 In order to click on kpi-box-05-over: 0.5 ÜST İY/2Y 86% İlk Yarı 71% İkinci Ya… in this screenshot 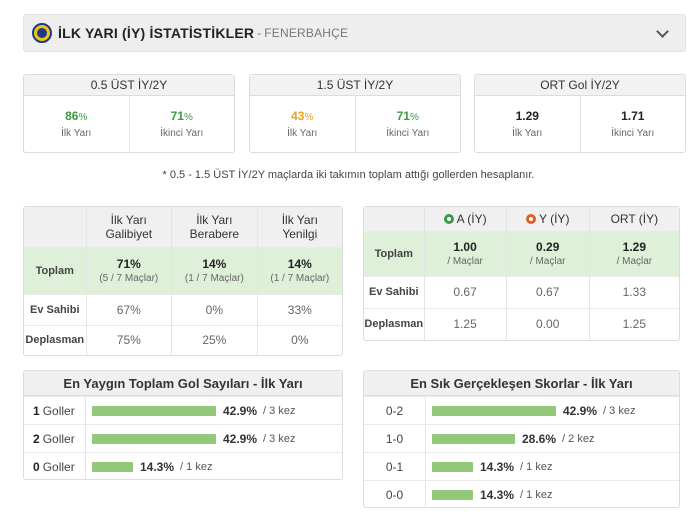, I will do `click(129, 113)`.